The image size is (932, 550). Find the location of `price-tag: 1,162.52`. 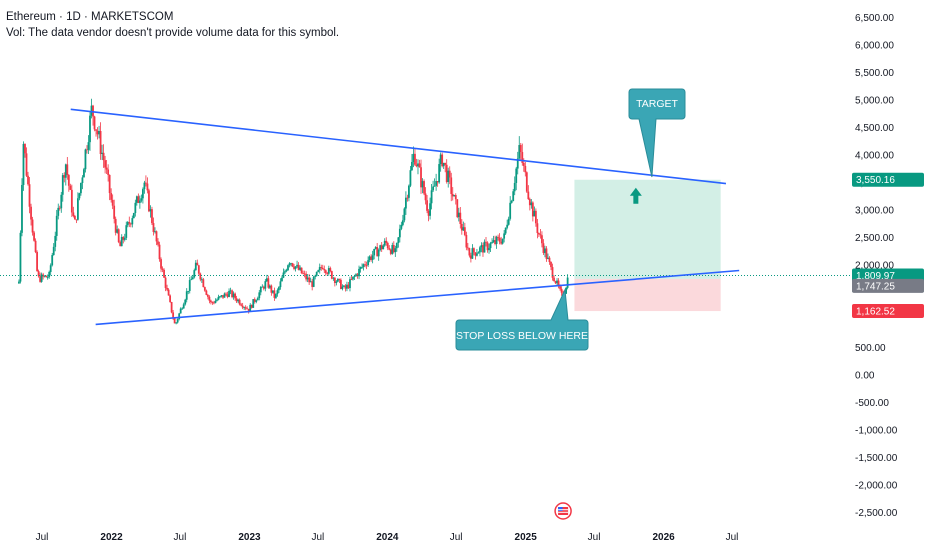

price-tag: 1,162.52 is located at coordinates (888, 311).